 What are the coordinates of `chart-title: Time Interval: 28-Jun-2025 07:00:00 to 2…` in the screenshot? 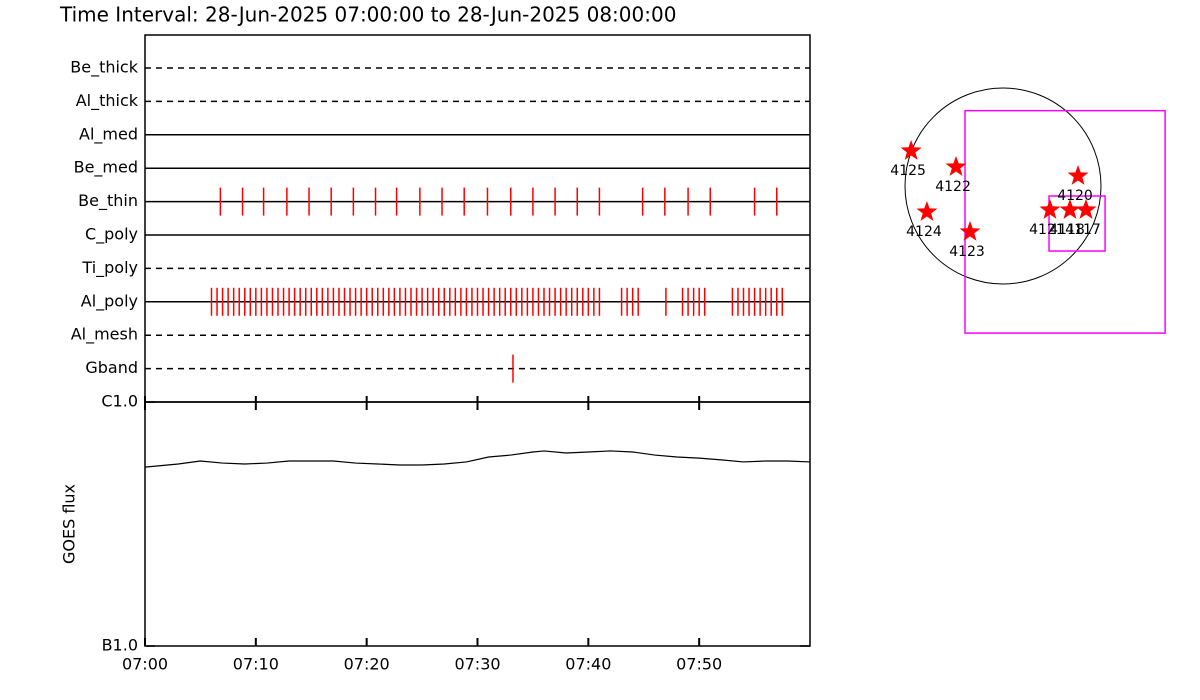 It's located at (367, 15).